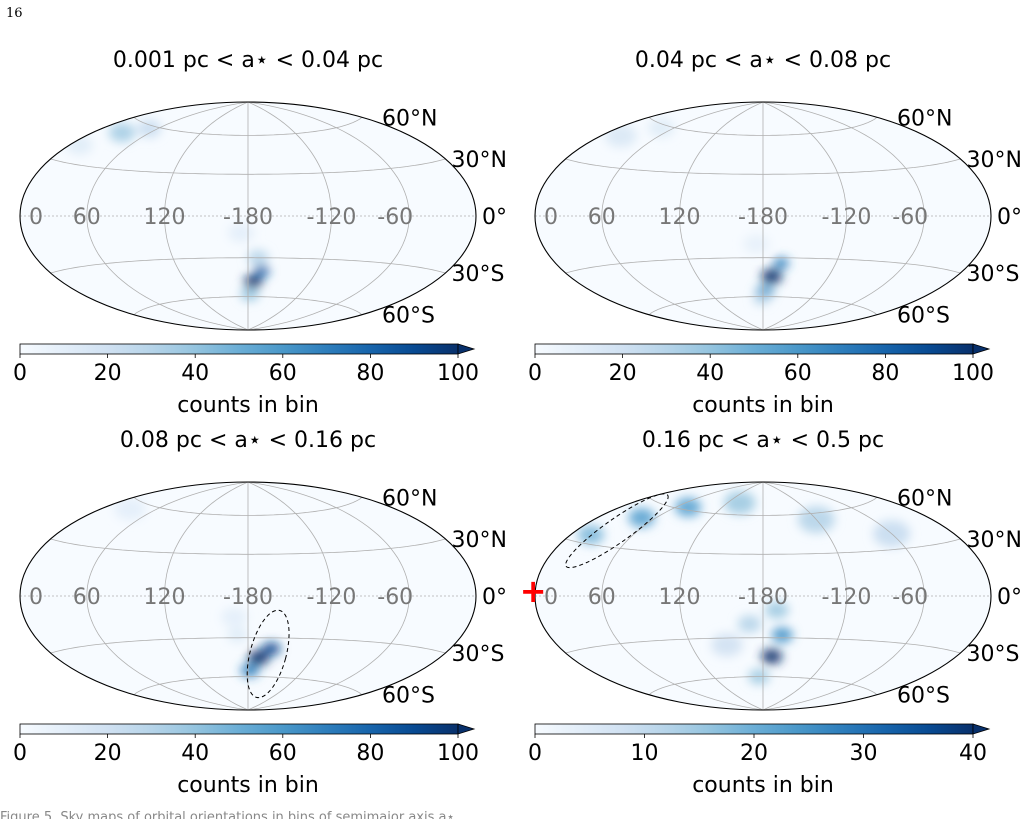  Describe the element at coordinates (973, 753) in the screenshot. I see `colorbar-tick-label: 40` at that location.